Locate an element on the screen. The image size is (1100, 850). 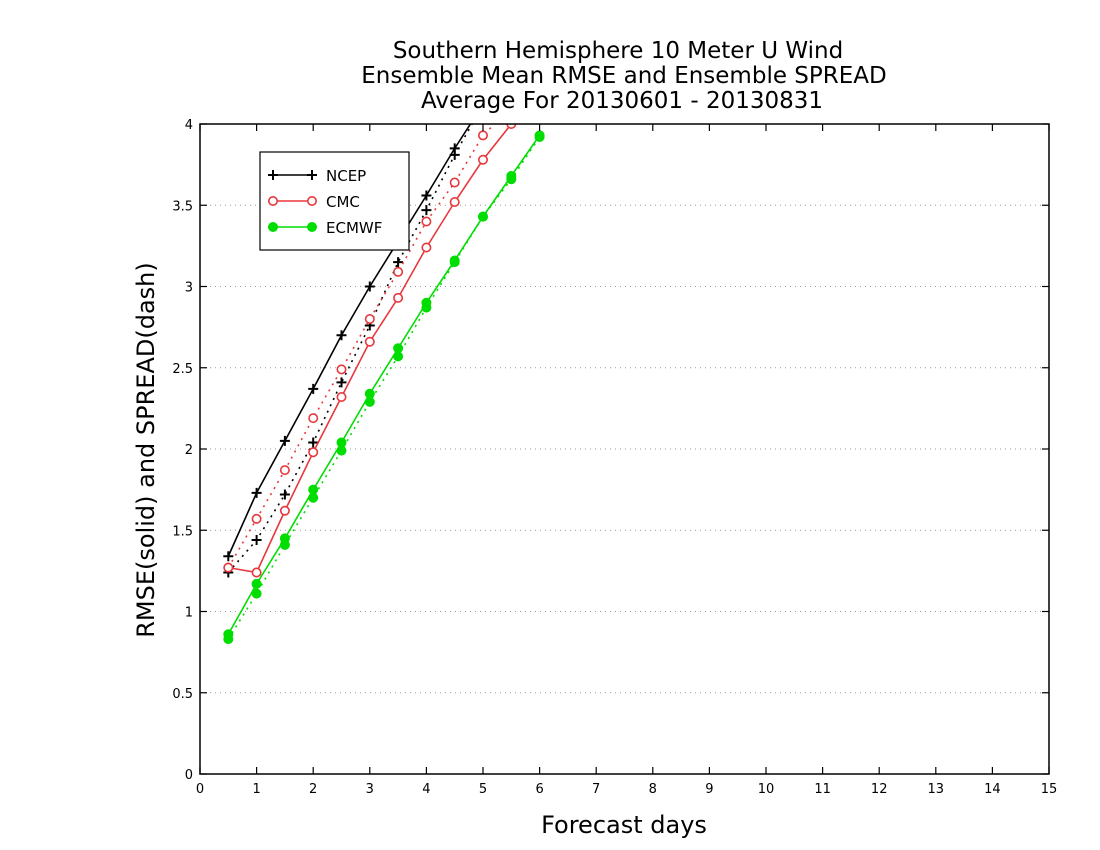
x-tick-label: 10 is located at coordinates (766, 789).